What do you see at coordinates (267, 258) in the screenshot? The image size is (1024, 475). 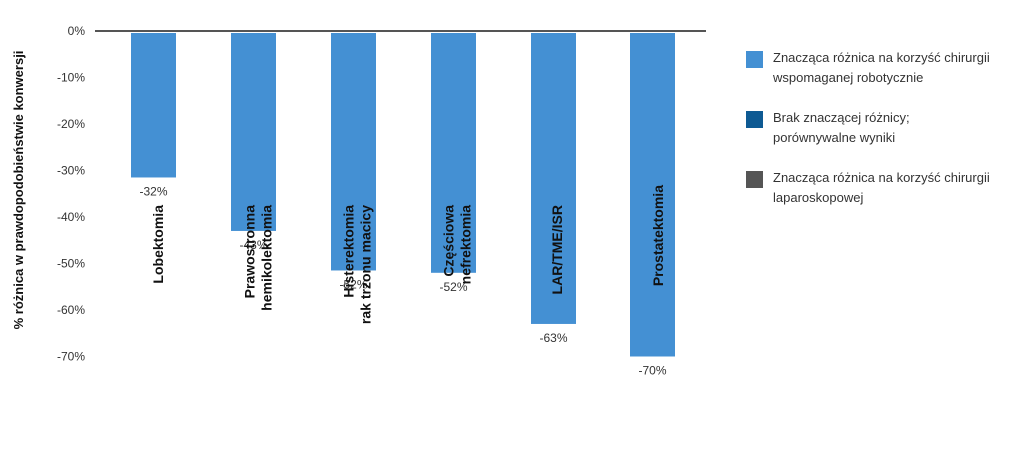 I see `category-label: hemikolektomia` at bounding box center [267, 258].